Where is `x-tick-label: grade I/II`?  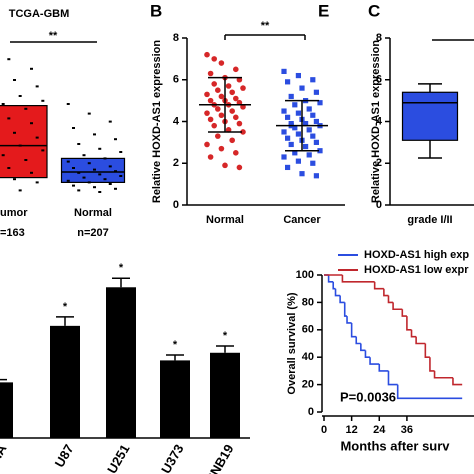
x-tick-label: grade I/II is located at coordinates (429, 220).